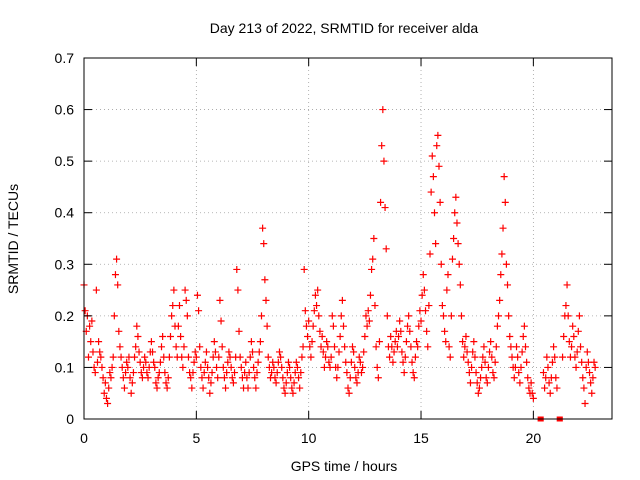 This screenshot has height=480, width=640. What do you see at coordinates (65, 316) in the screenshot?
I see `y-tick-label: 0.2` at bounding box center [65, 316].